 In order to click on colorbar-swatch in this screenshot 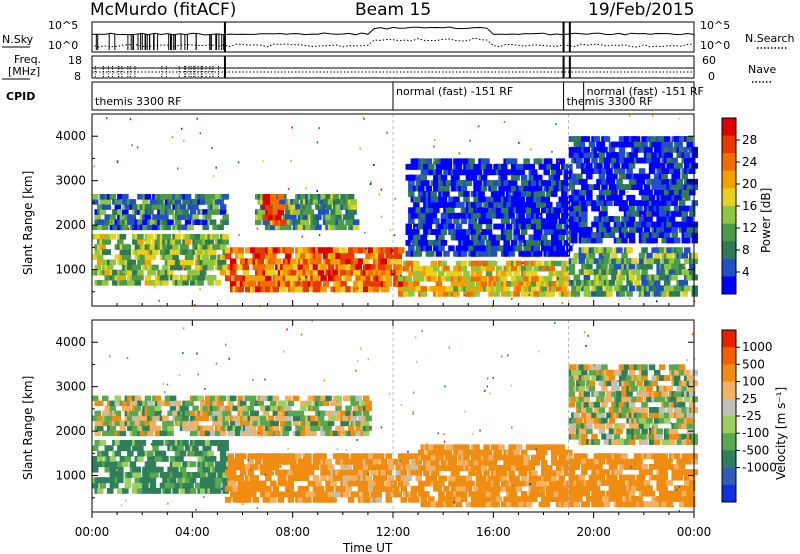, I will do `click(729, 250)`.